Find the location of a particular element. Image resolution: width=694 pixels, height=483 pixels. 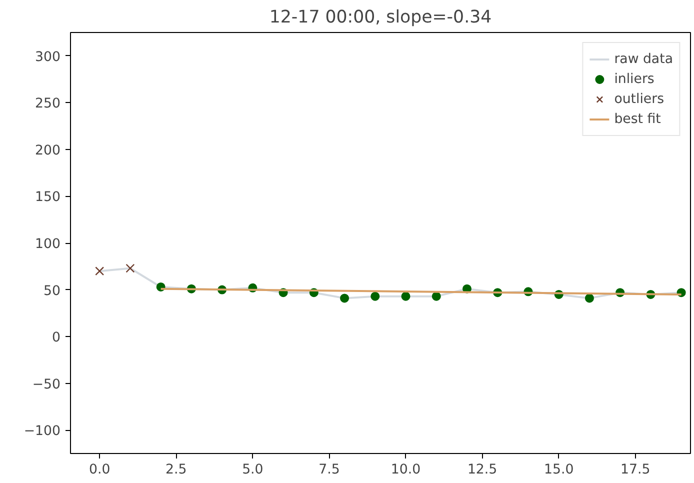

y-tick-label: 100 is located at coordinates (48, 244).